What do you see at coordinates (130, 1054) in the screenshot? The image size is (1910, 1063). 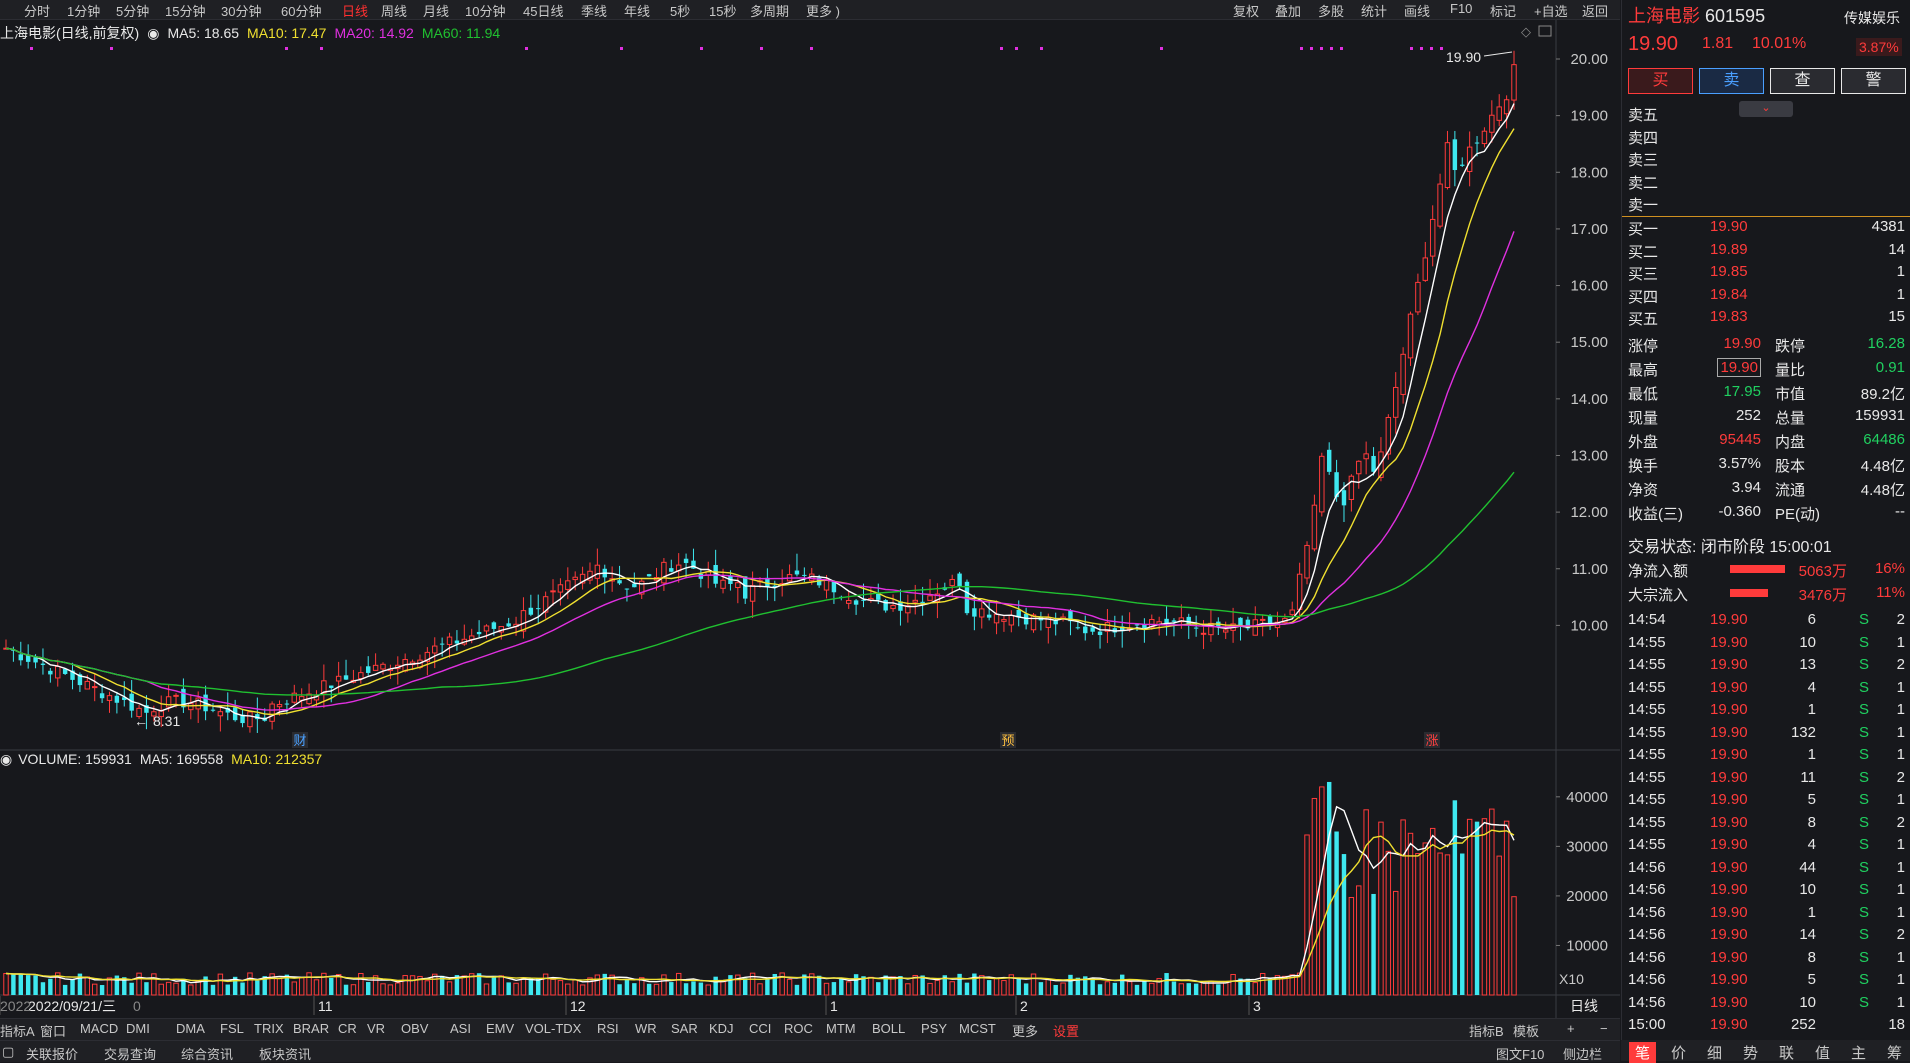 I see `status-item-1: 交易查询` at bounding box center [130, 1054].